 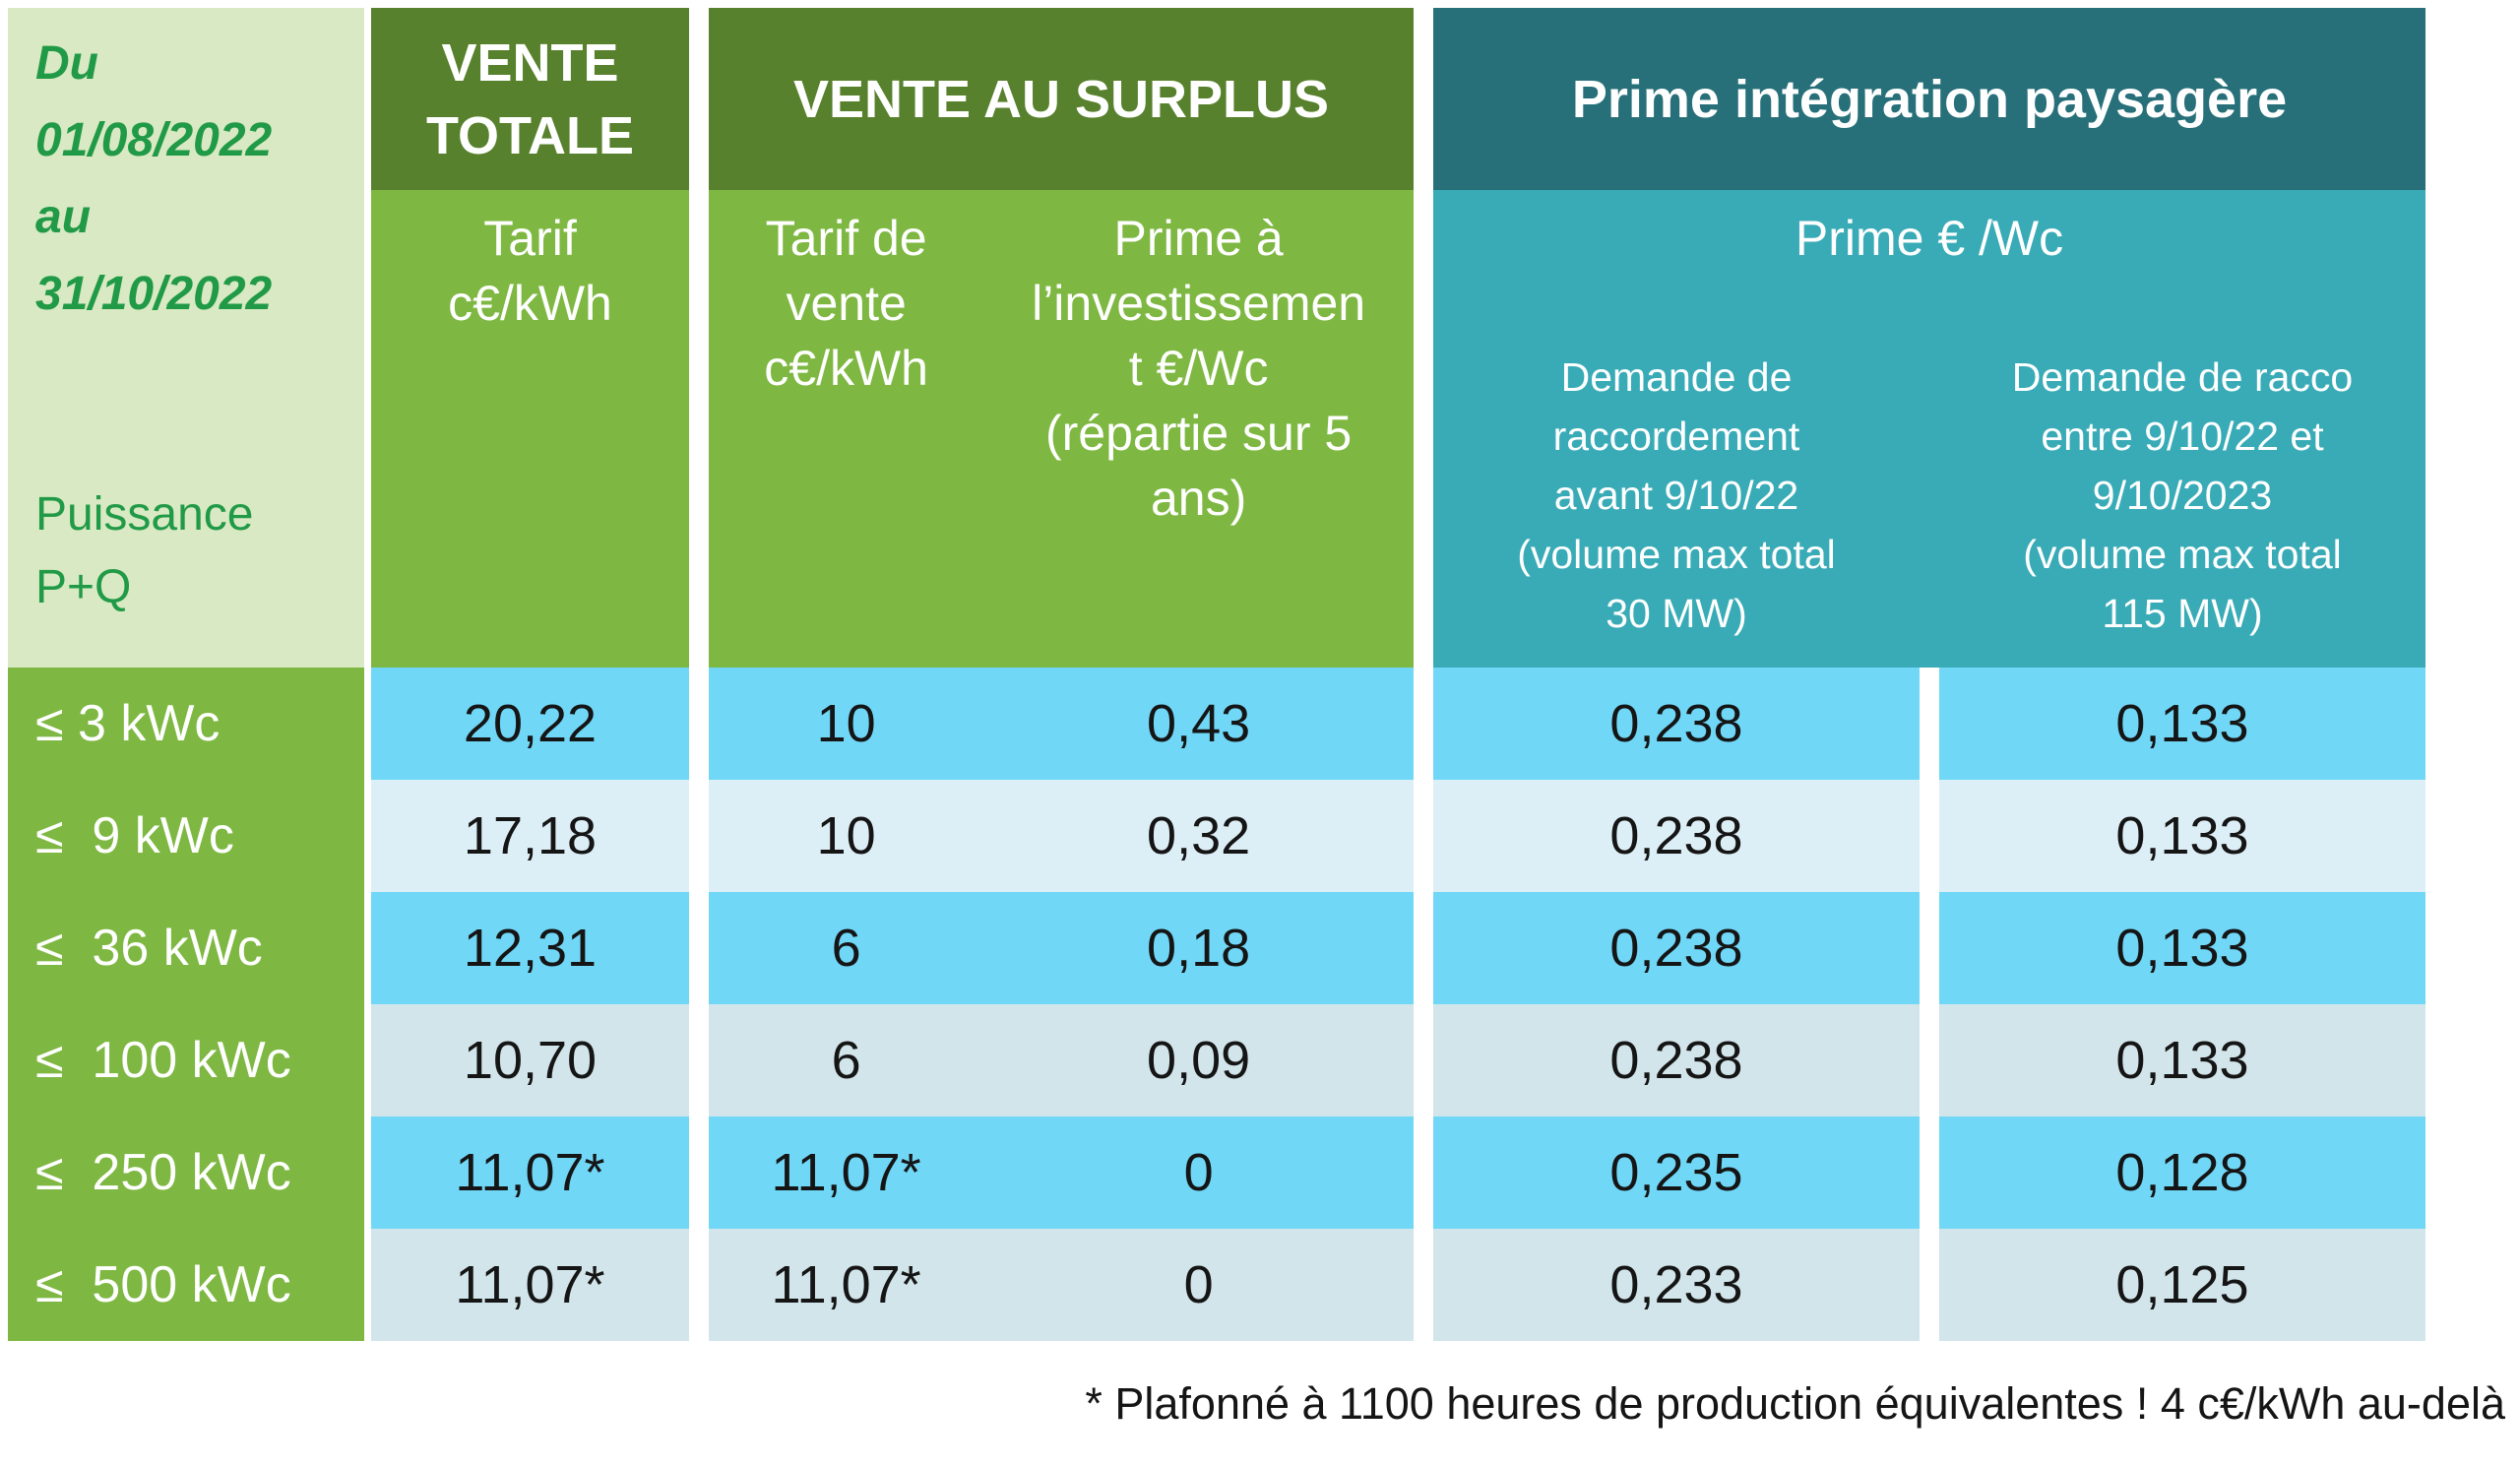 I want to click on row-label: ≤ 500 kWc, so click(x=186, y=1285).